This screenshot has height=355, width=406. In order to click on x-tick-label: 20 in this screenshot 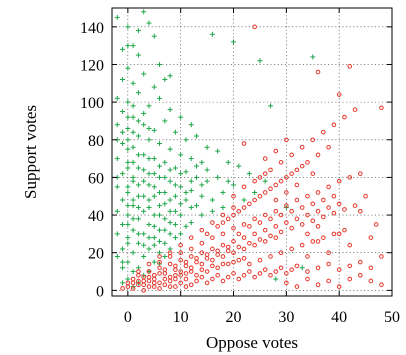, I will do `click(234, 317)`.